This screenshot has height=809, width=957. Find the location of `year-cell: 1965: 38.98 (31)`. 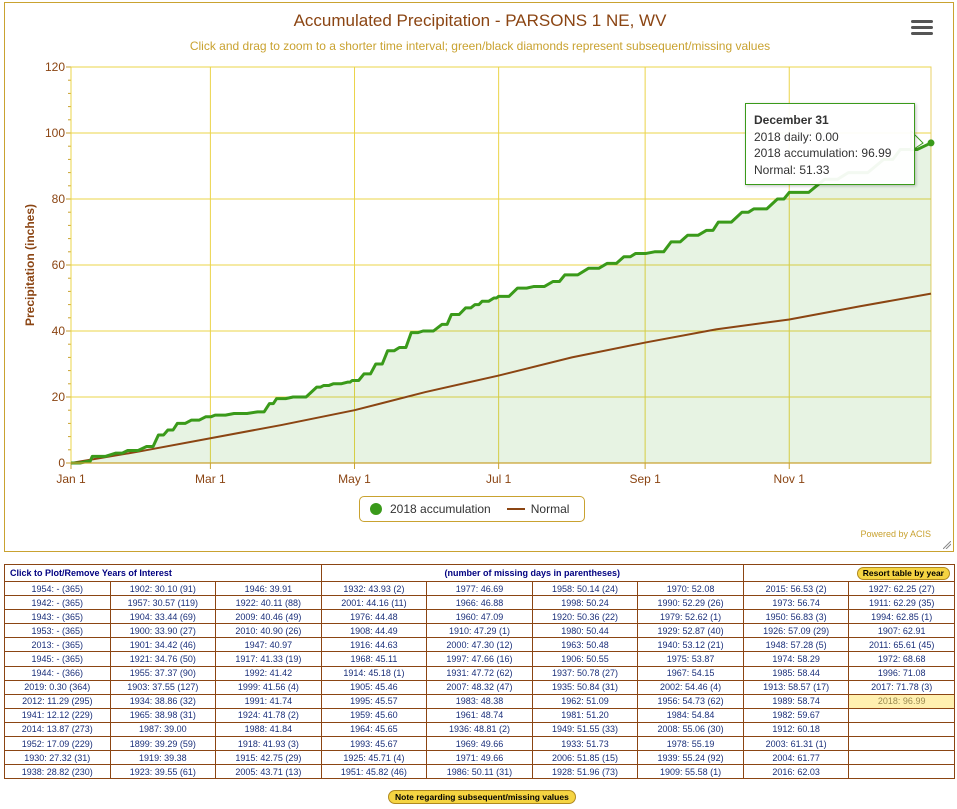

year-cell: 1965: 38.98 (31) is located at coordinates (163, 715).